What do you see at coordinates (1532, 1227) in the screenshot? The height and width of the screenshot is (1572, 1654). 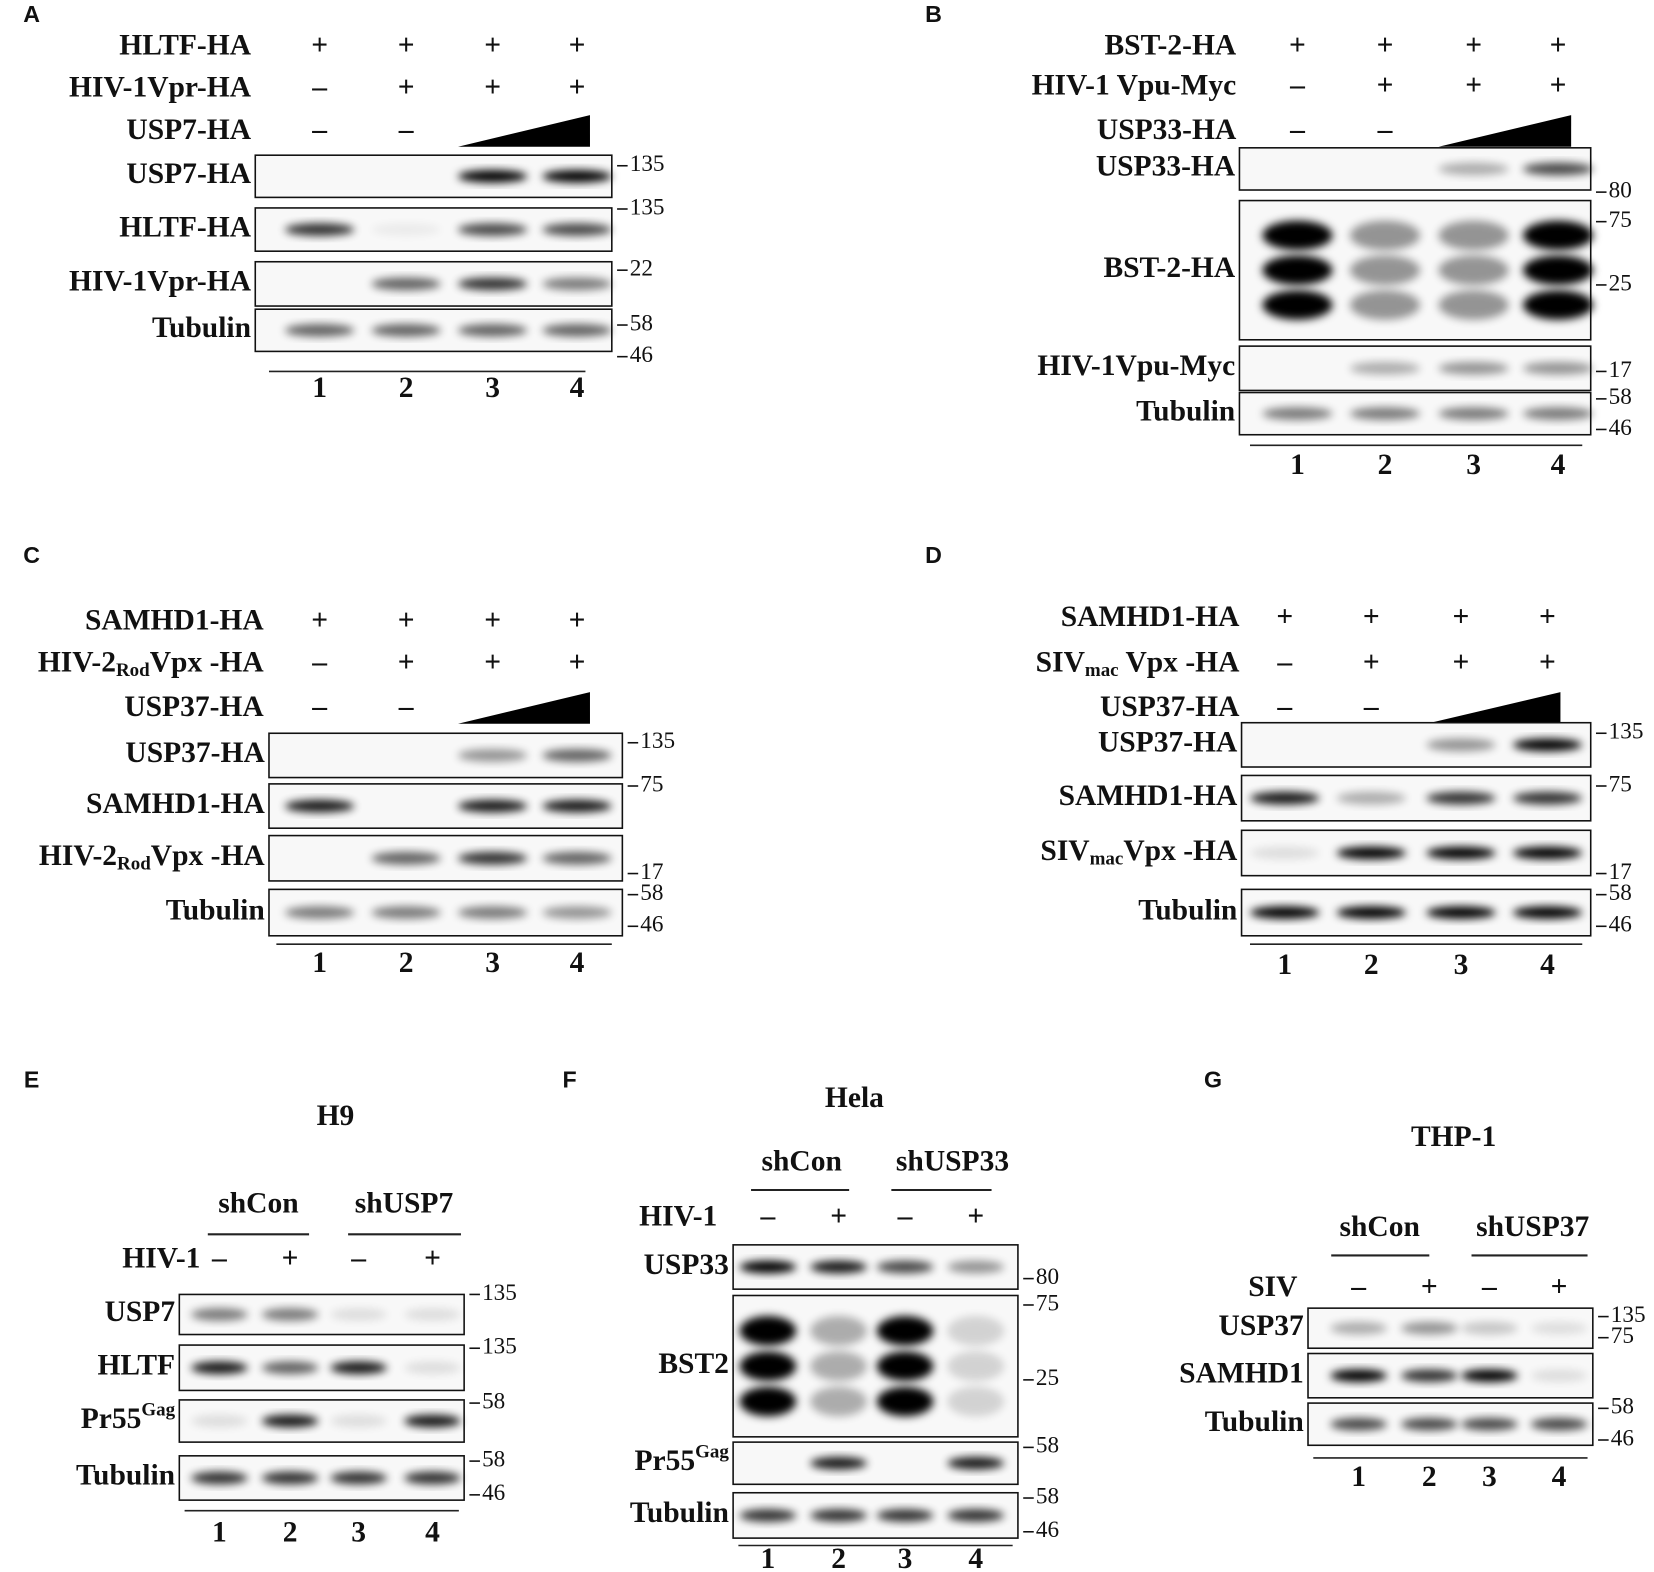 I see `group-label: shUSP37` at bounding box center [1532, 1227].